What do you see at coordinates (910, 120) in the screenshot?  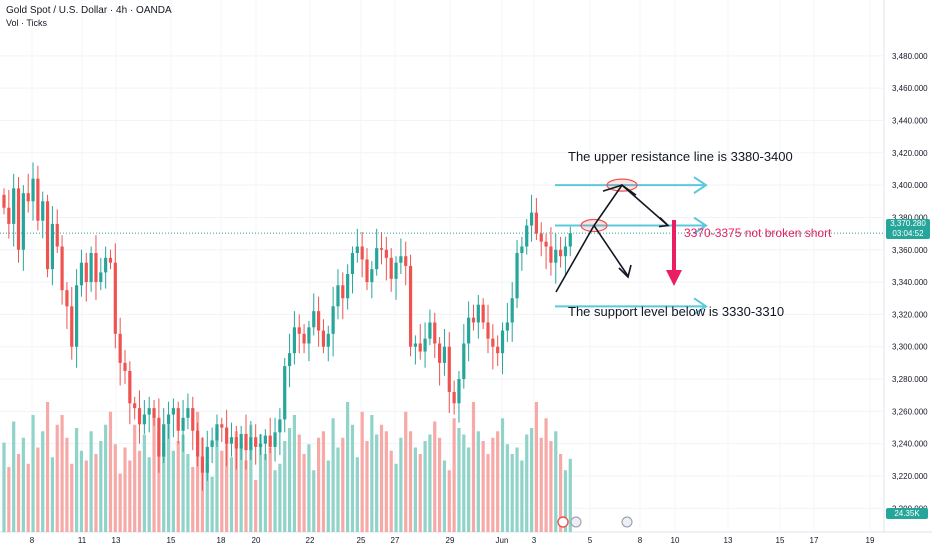 I see `price-tick-label: 3,440.000` at bounding box center [910, 120].